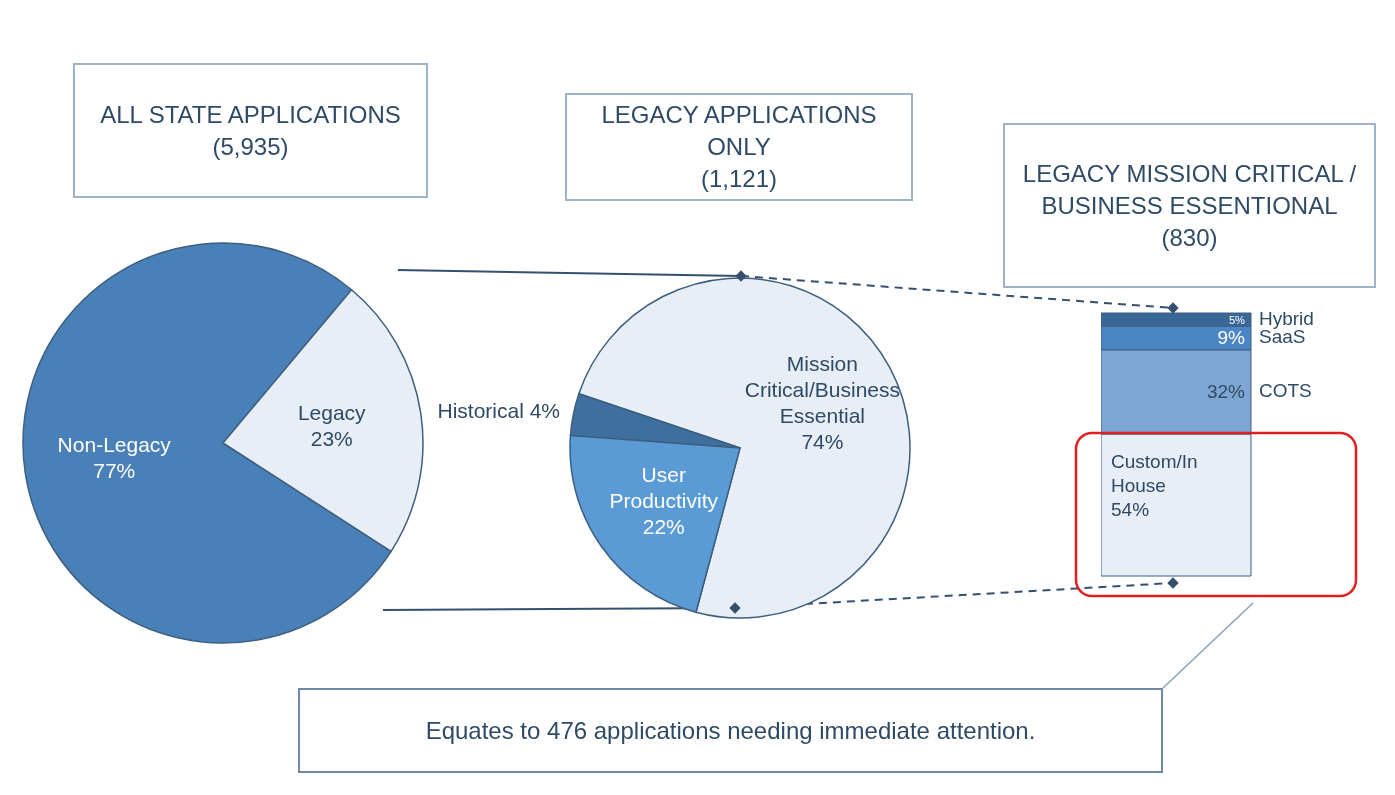  I want to click on chart-title: LEGACY APPLICATIONS ONLY, so click(739, 131).